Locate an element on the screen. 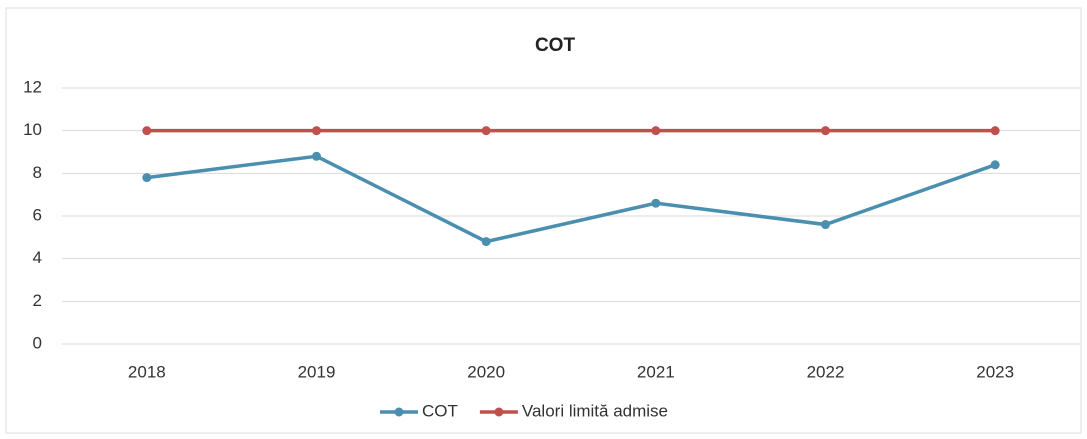 Image resolution: width=1087 pixels, height=439 pixels. x-tick-label: 2019 is located at coordinates (317, 371).